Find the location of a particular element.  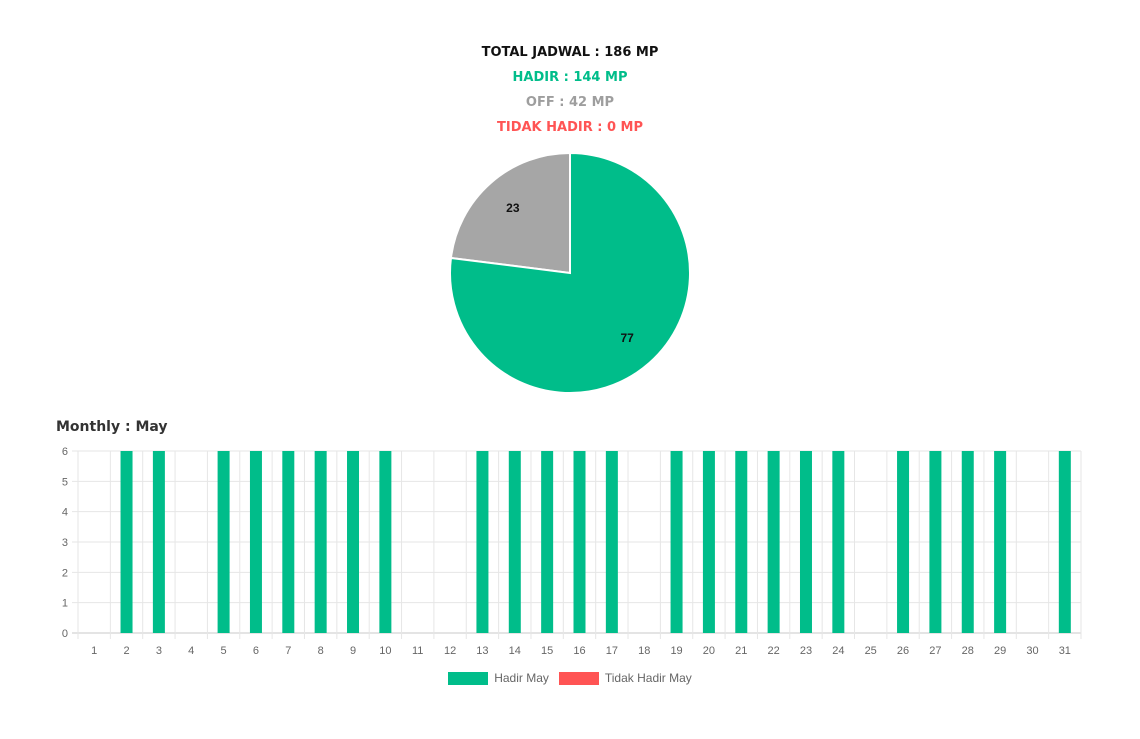

x-tick-label: 10 is located at coordinates (385, 651).